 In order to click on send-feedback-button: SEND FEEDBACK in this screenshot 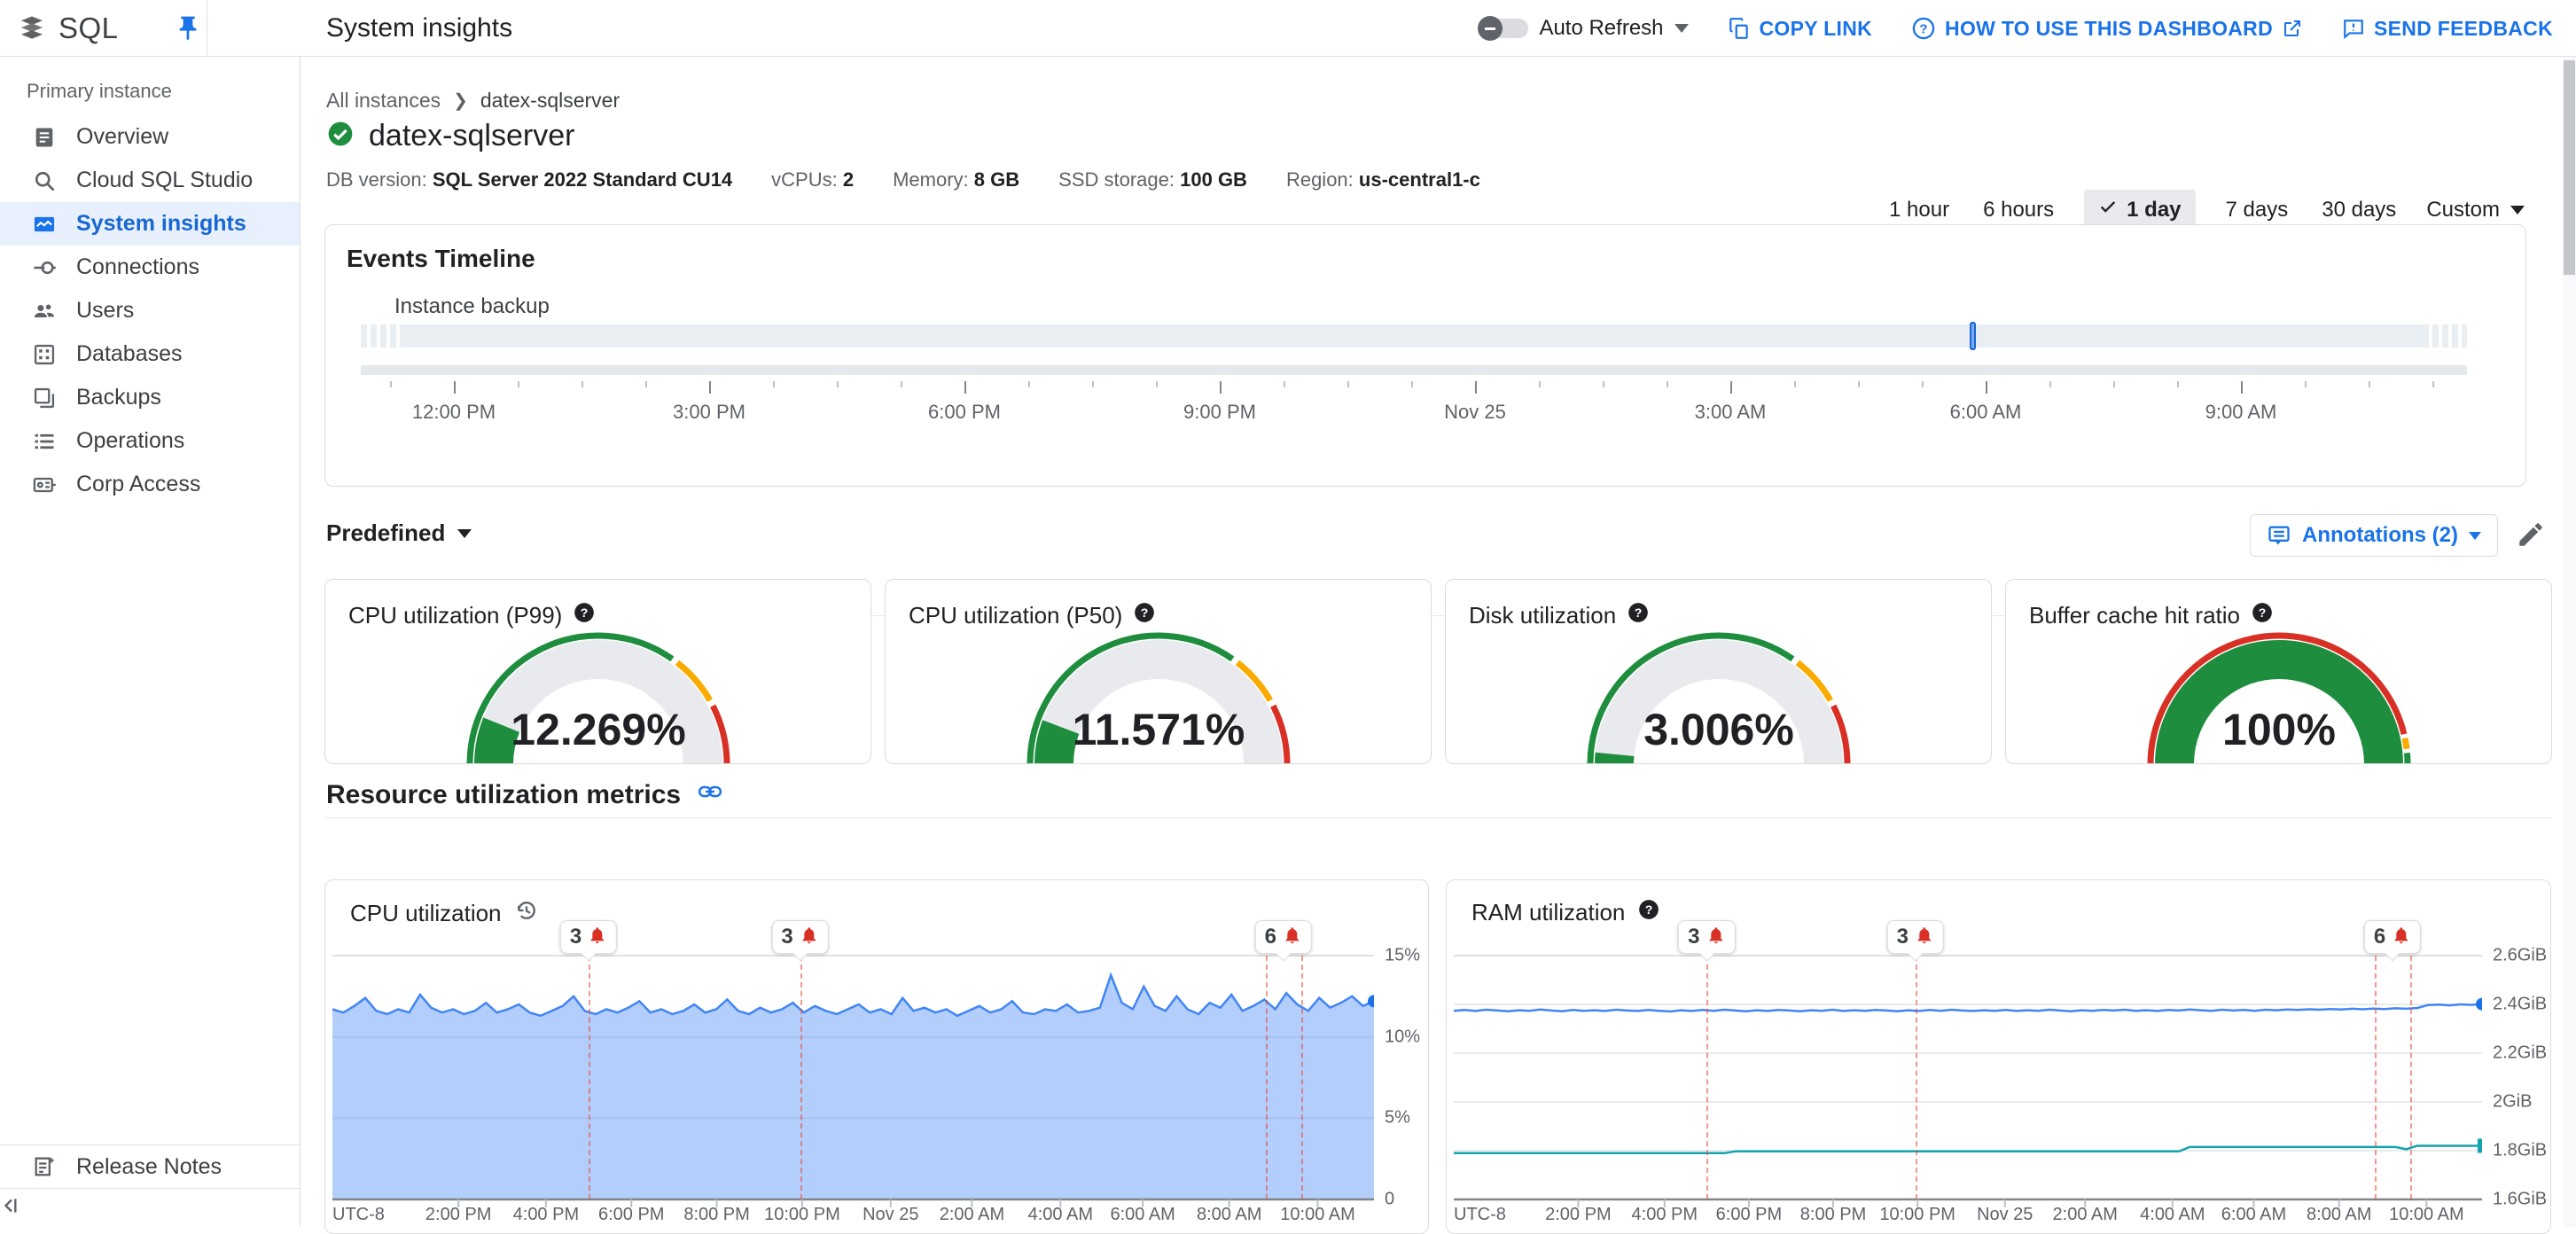, I will do `click(2447, 29)`.